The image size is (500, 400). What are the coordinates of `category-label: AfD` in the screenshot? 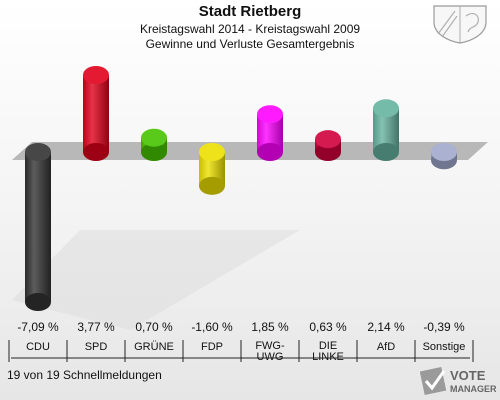 It's located at (386, 347).